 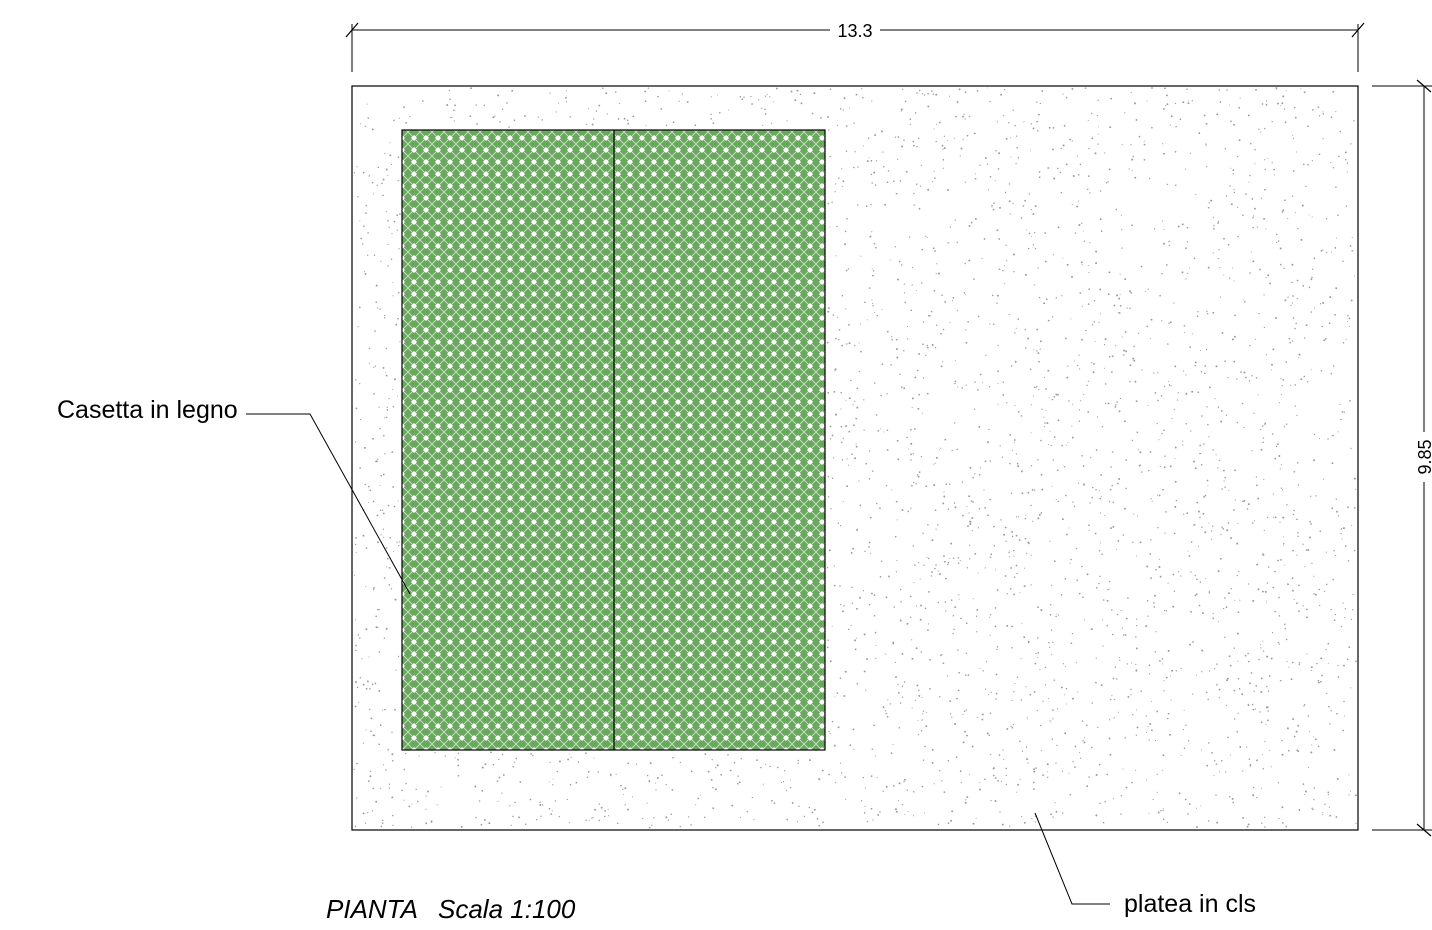 What do you see at coordinates (147, 410) in the screenshot?
I see `cabin-callout-label: Casetta in legno` at bounding box center [147, 410].